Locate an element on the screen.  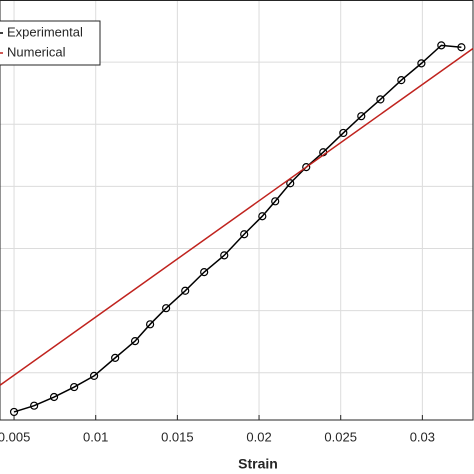
x-tick-label: 0.03 is located at coordinates (422, 436).